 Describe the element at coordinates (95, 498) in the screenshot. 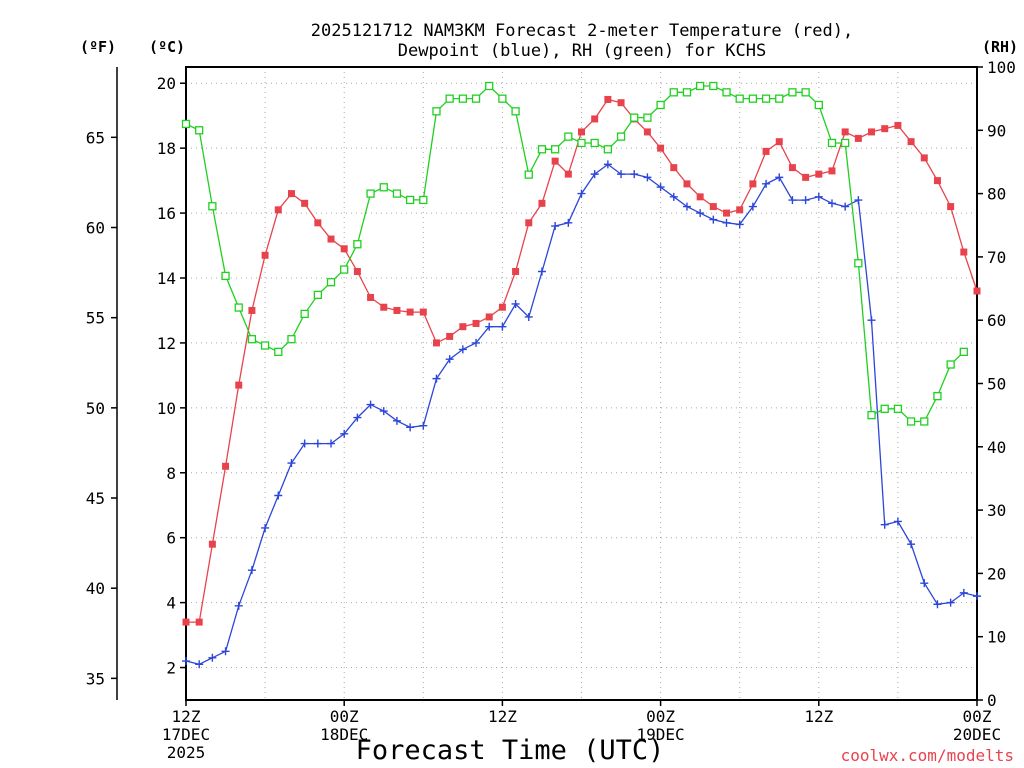

I see `fahrenheit-tick-label: 45` at that location.